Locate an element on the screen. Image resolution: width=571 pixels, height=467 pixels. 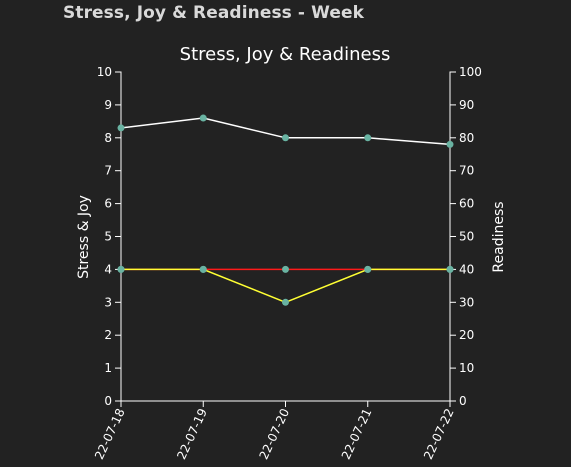
y-right-tick-label: 100 is located at coordinates (470, 72).